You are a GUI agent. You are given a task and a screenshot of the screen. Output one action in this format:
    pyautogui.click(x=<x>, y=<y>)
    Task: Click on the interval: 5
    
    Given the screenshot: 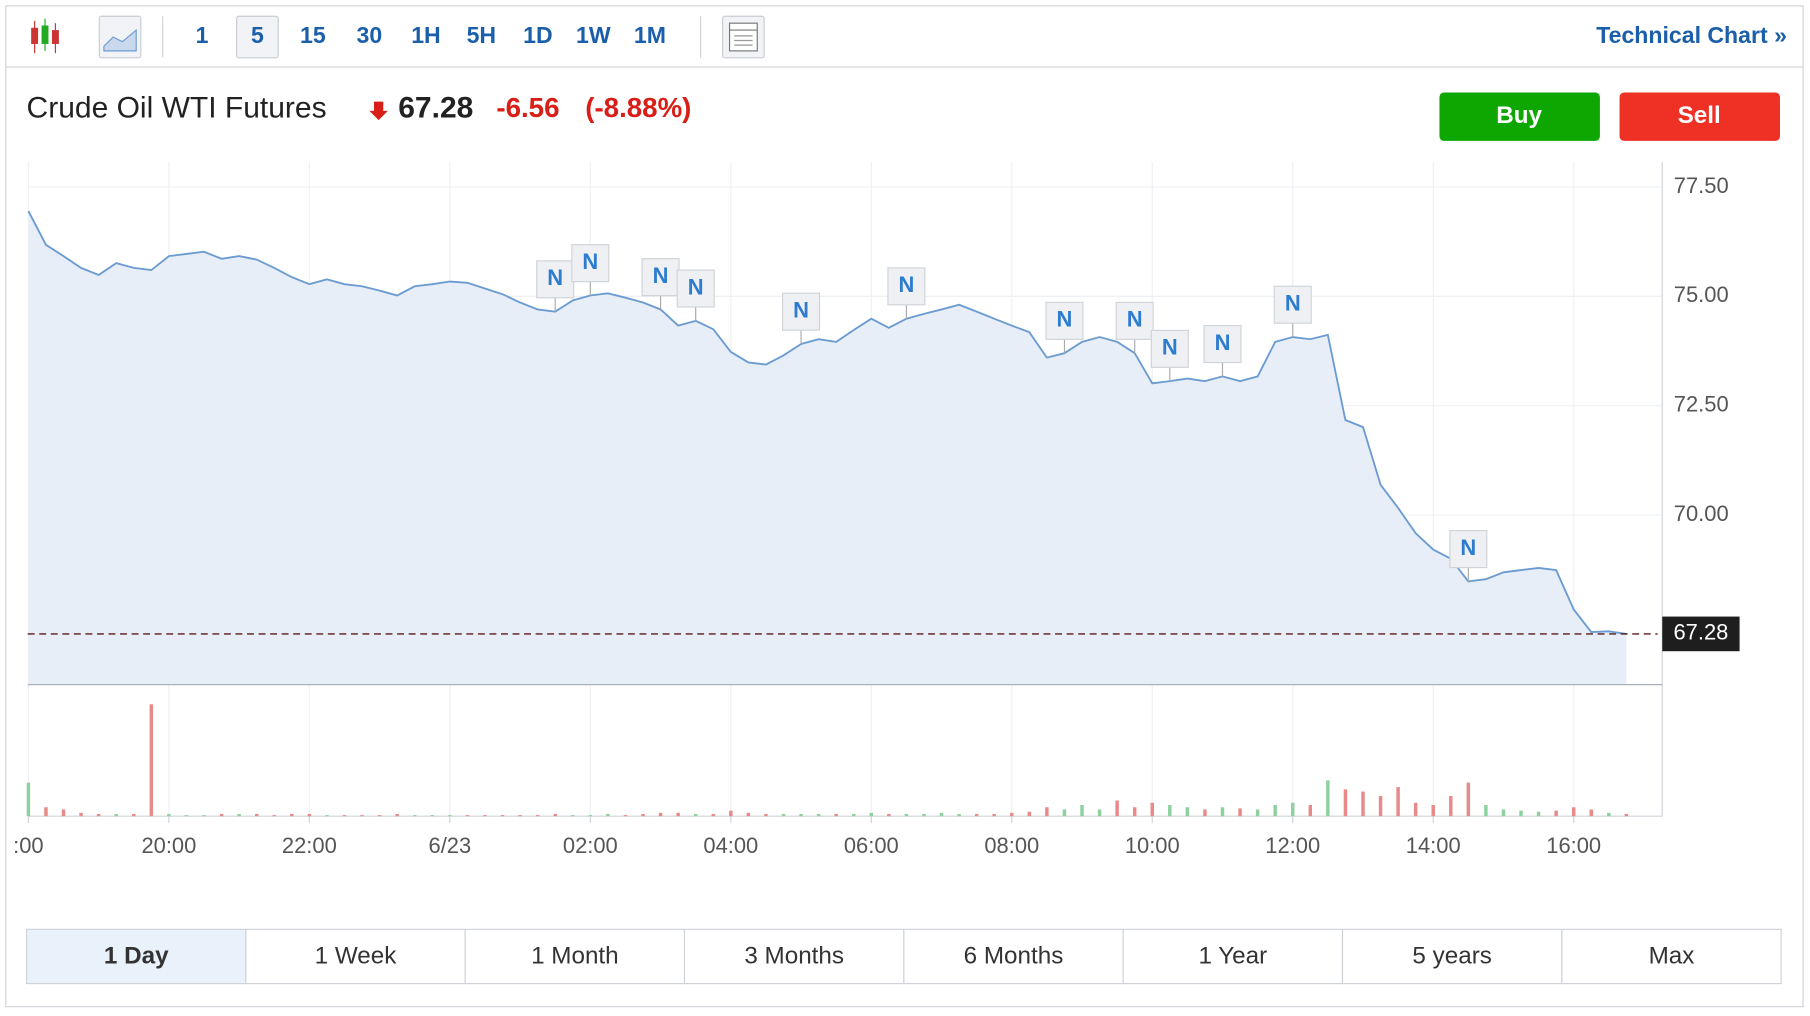 What is the action you would take?
    pyautogui.click(x=257, y=35)
    